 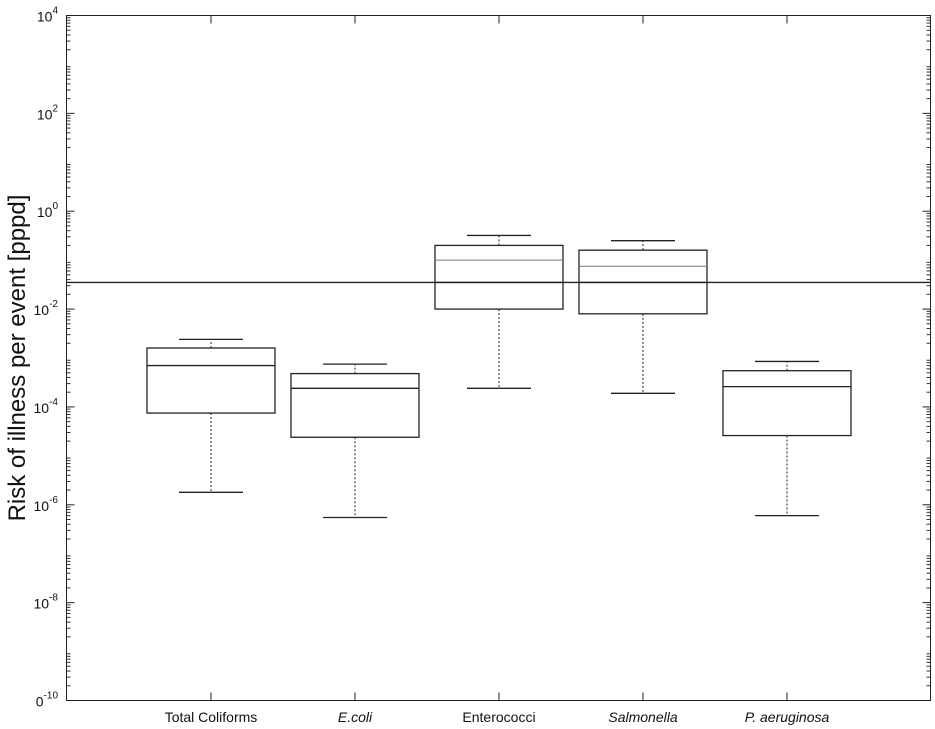 I want to click on y-tick-label: 10-8, so click(x=46, y=602).